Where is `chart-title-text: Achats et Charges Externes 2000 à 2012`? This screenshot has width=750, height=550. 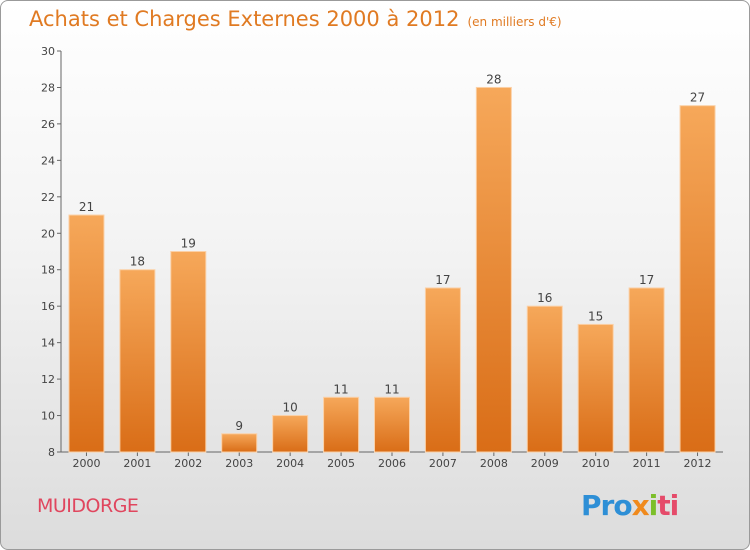 chart-title-text: Achats et Charges Externes 2000 à 2012 is located at coordinates (244, 19).